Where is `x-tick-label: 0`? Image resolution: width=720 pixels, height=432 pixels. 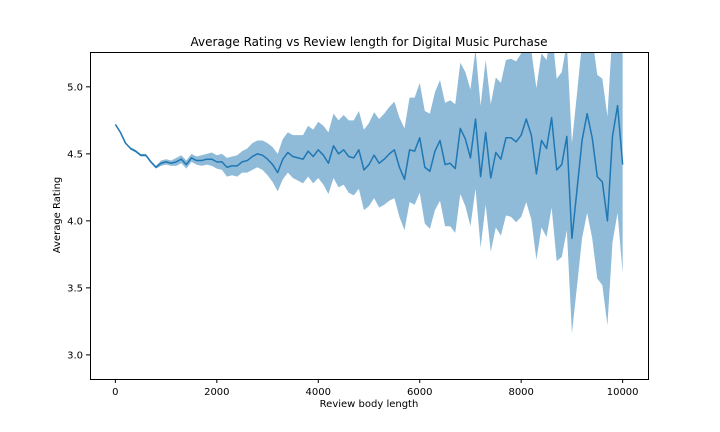 x-tick-label: 0 is located at coordinates (115, 392).